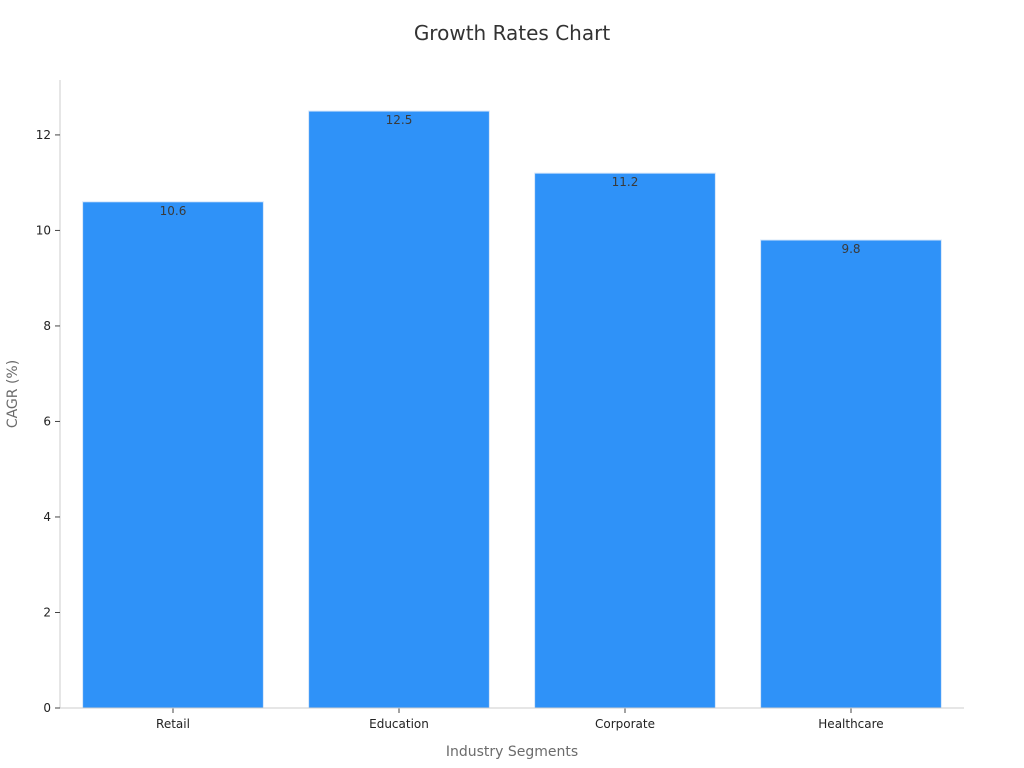 This screenshot has height=768, width=1024. What do you see at coordinates (47, 708) in the screenshot?
I see `y-tick-label-0: 0` at bounding box center [47, 708].